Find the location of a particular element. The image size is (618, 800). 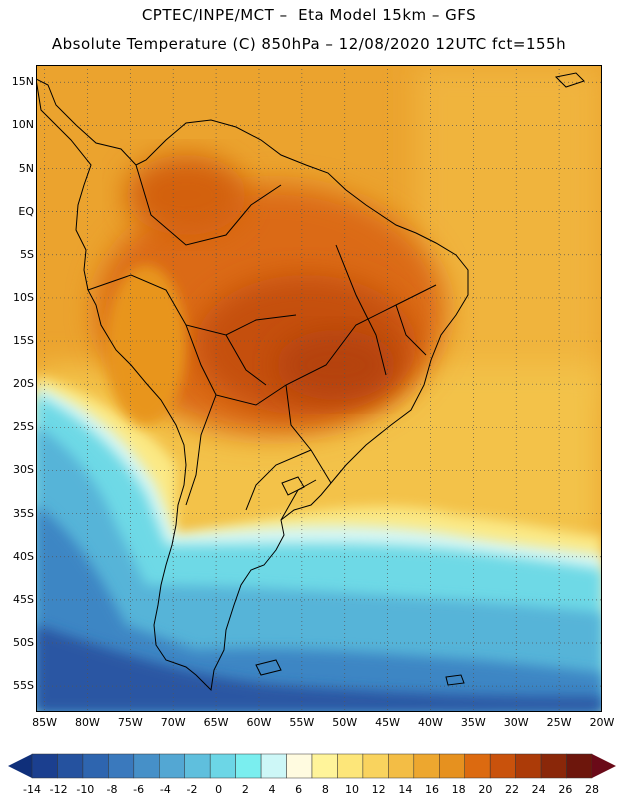

longitude-tick-label: 60W is located at coordinates (259, 722).